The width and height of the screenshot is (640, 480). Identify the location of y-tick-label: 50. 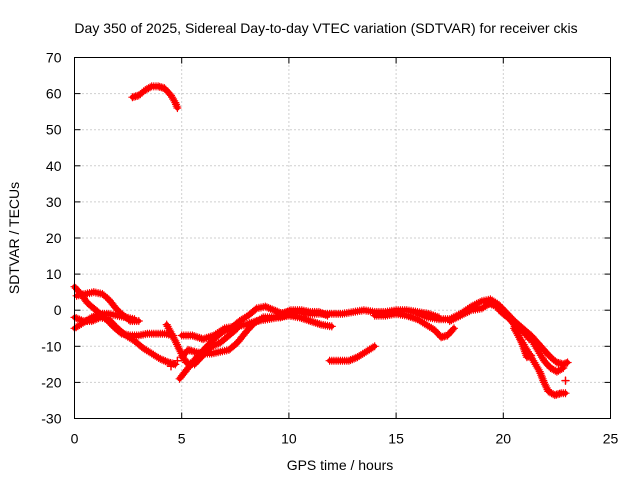
(54, 130).